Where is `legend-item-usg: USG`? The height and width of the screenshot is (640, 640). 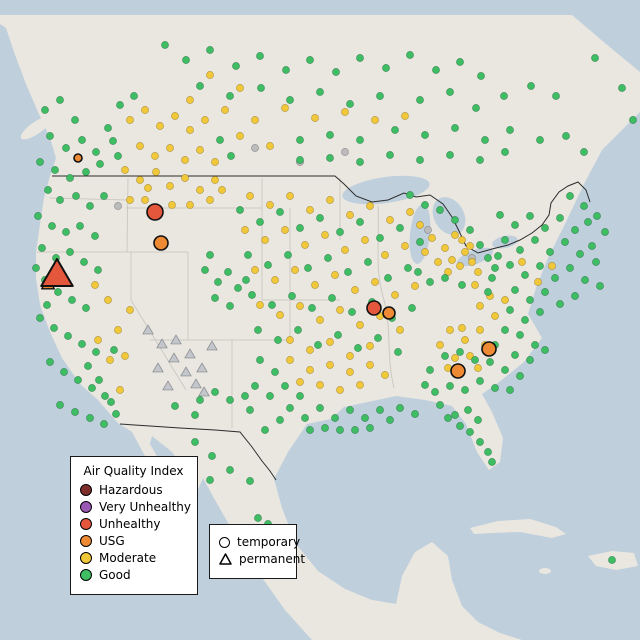 legend-item-usg: USG is located at coordinates (133, 541).